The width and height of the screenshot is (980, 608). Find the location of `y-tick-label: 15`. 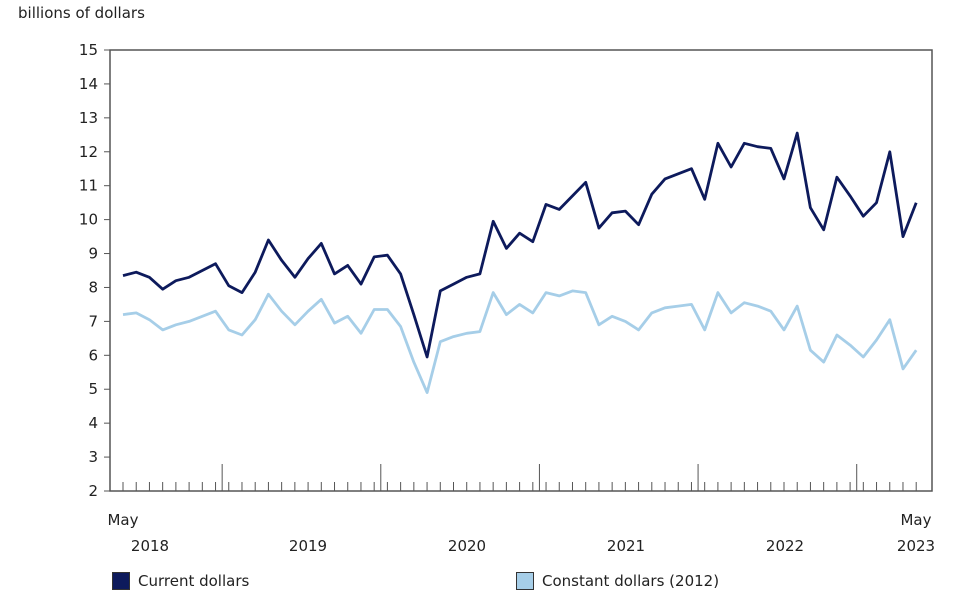

y-tick-label: 15 is located at coordinates (88, 50).